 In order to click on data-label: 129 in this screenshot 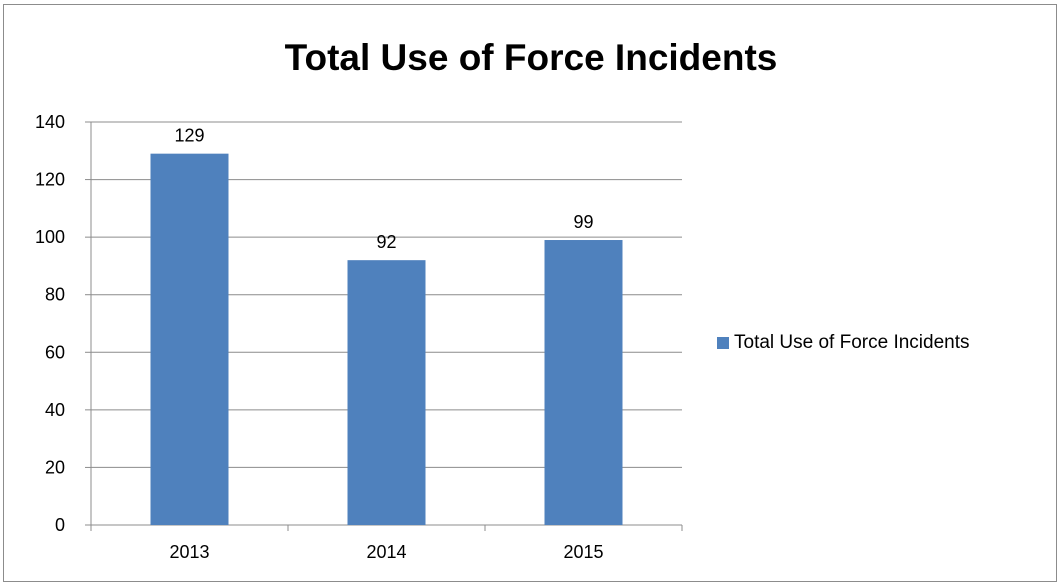, I will do `click(189, 136)`.